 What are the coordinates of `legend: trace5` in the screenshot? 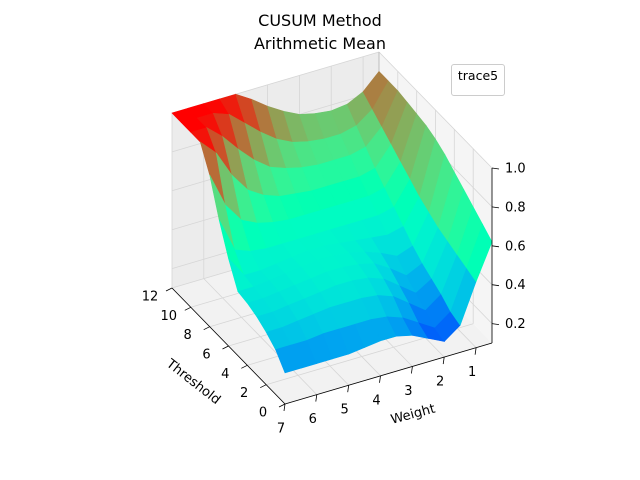 It's located at (478, 80).